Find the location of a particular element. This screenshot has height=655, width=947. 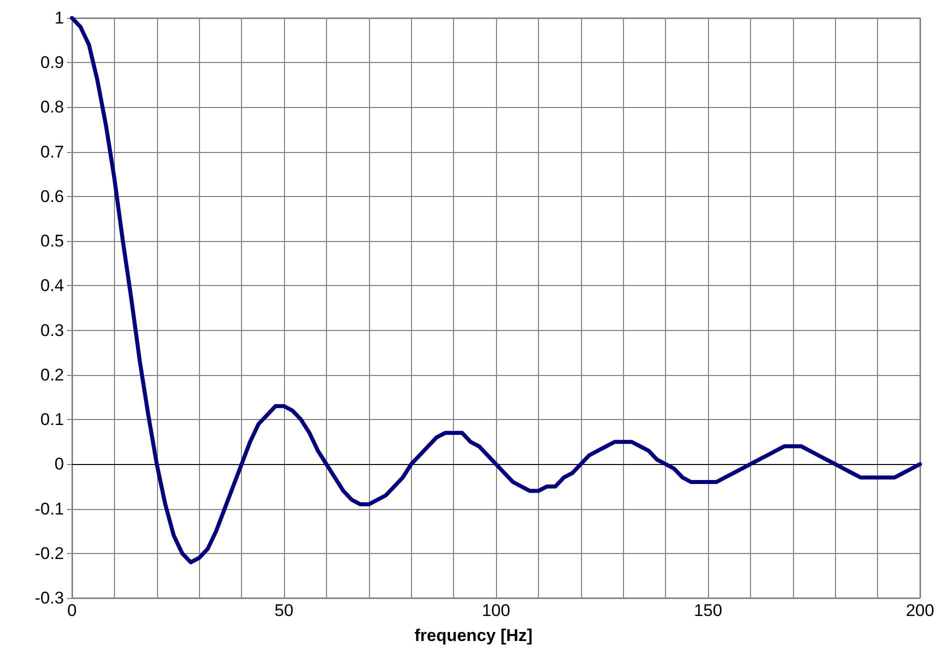

x-tick-label: 150 is located at coordinates (708, 610).